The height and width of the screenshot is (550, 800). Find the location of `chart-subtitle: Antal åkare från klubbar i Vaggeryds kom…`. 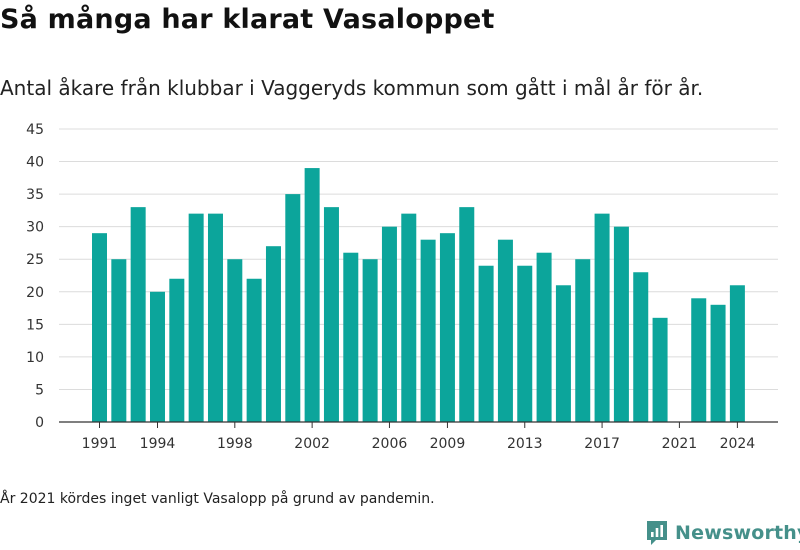

chart-subtitle: Antal åkare från klubbar i Vaggeryds kom… is located at coordinates (352, 88).